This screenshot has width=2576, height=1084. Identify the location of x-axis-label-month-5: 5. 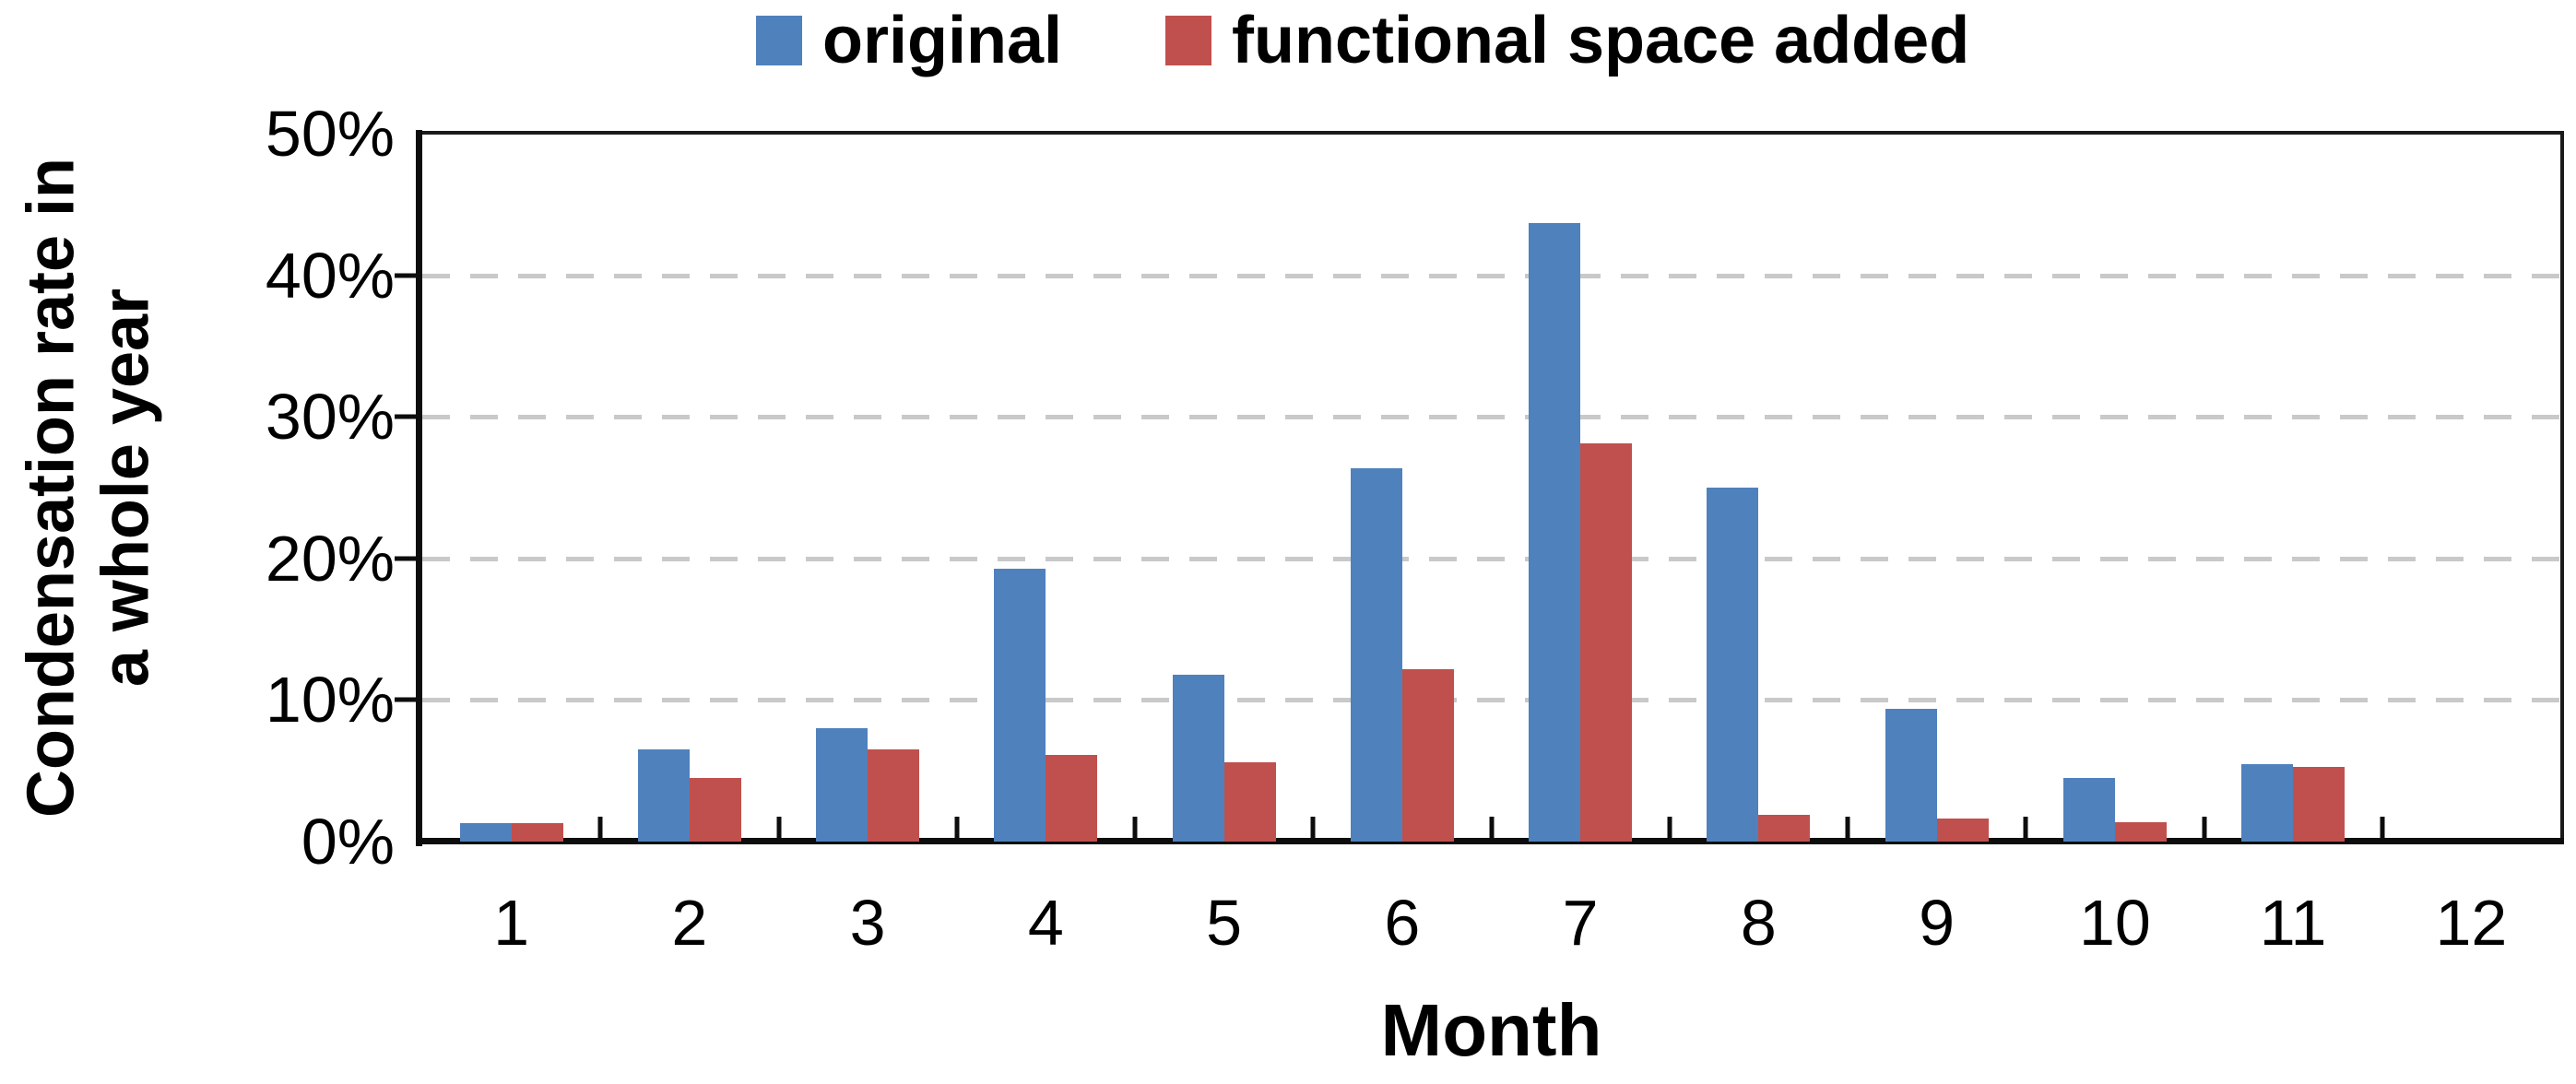
(1224, 923).